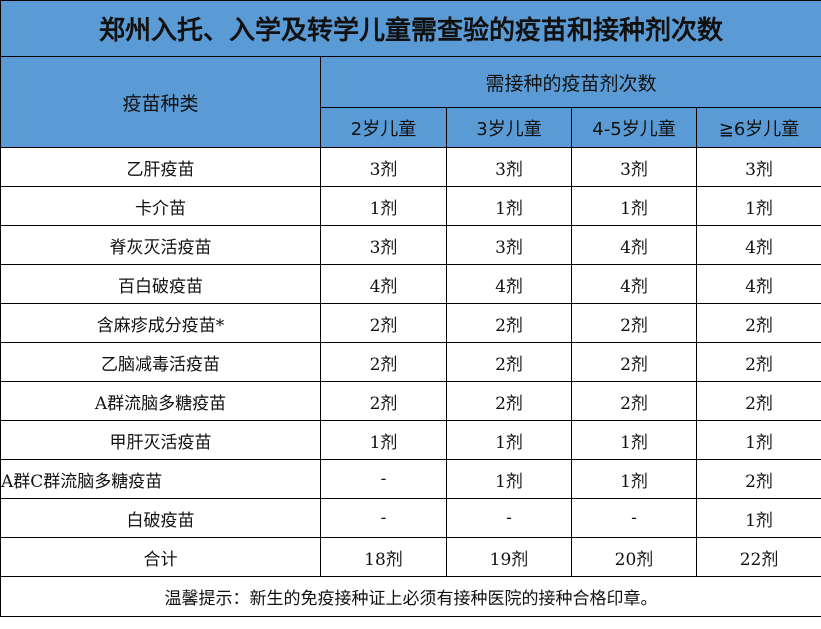 The image size is (821, 629). I want to click on vaccine-name: 白破疫苗, so click(160, 518).